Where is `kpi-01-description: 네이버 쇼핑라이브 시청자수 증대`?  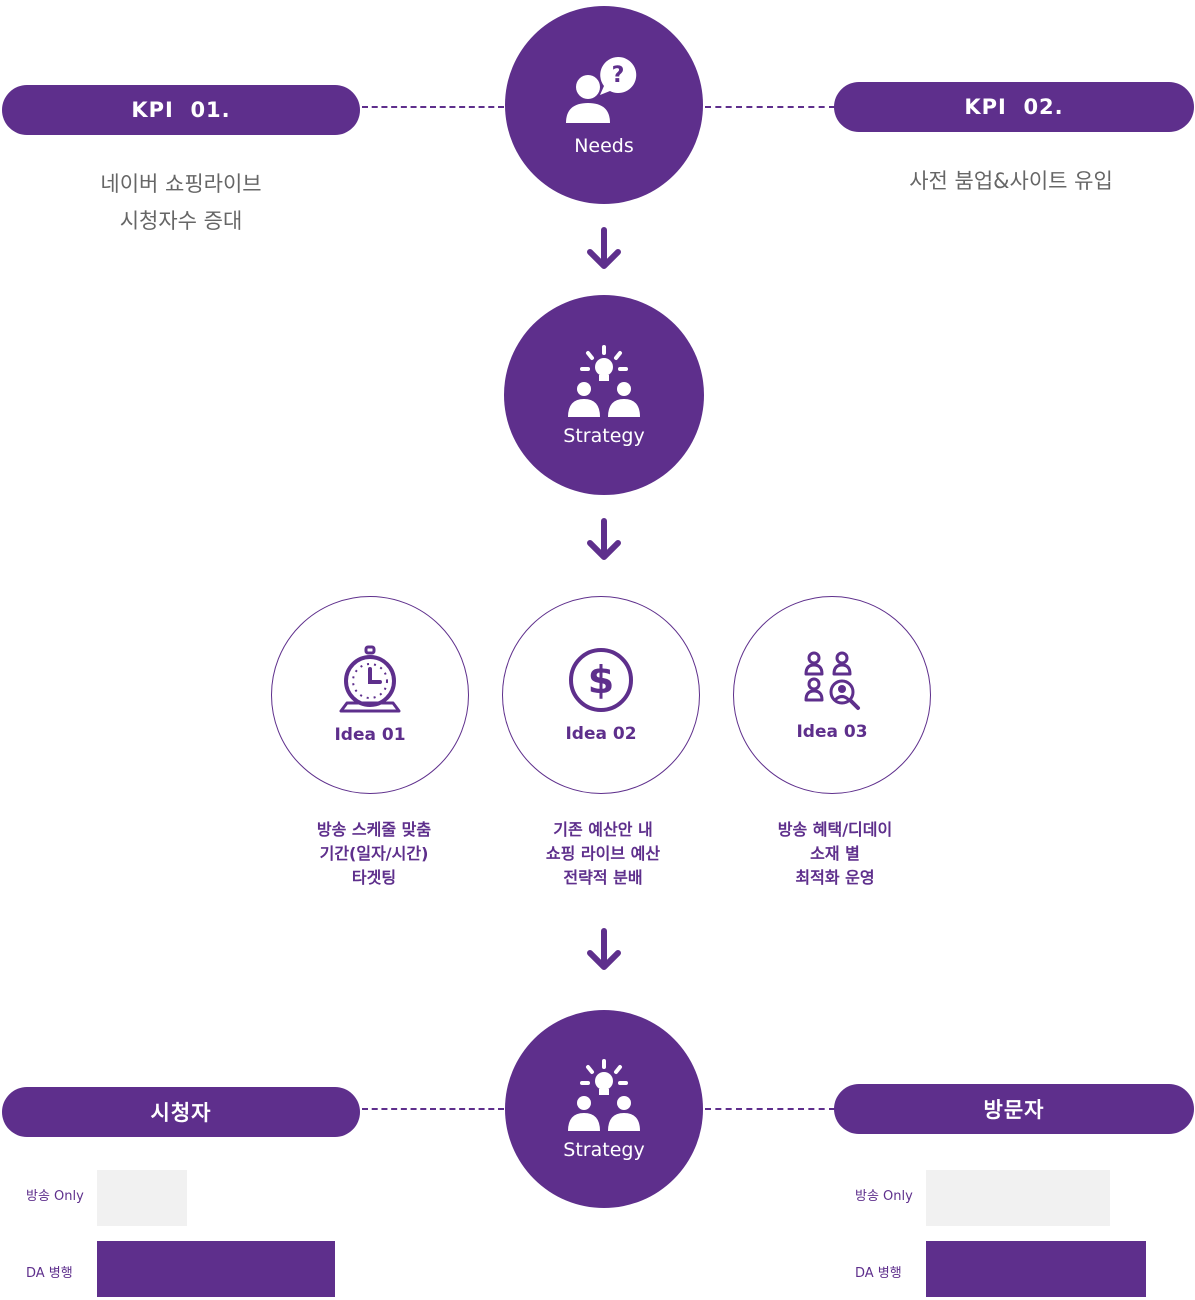 kpi-01-description: 네이버 쇼핑라이브 시청자수 증대 is located at coordinates (181, 203).